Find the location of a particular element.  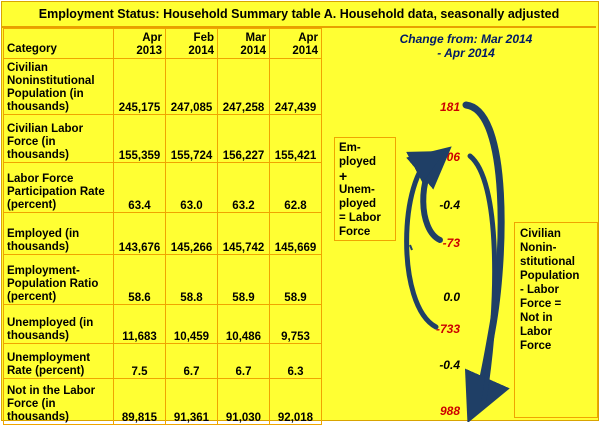

labor-force-note: Em- ployed + Unem- ployed = Labor Force is located at coordinates (365, 189).